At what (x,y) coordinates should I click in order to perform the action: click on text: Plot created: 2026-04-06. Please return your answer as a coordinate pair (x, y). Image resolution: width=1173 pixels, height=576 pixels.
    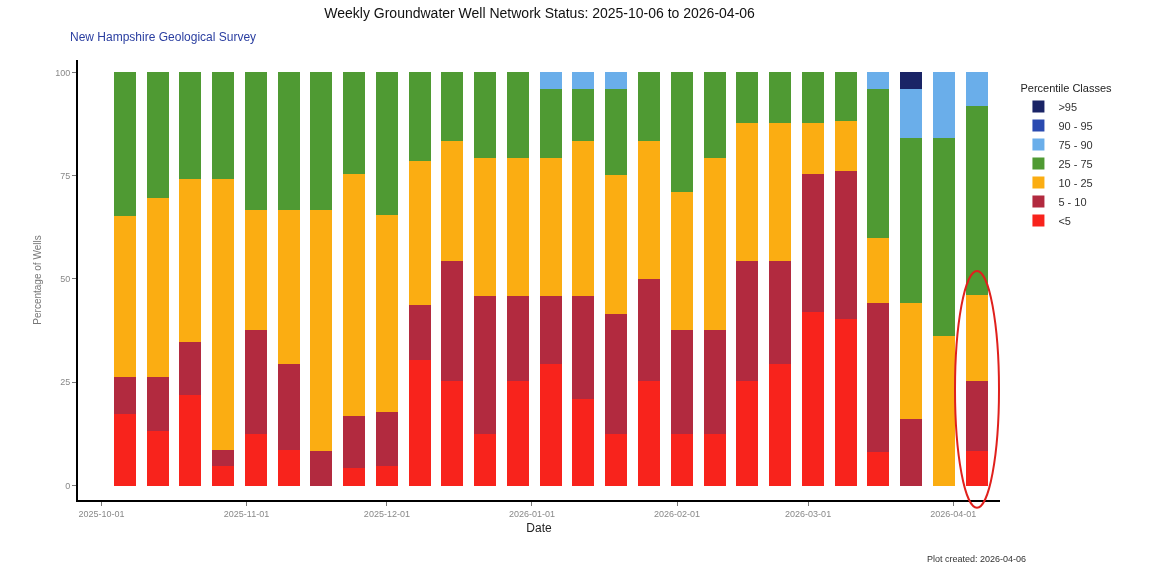
    Looking at the image, I should click on (977, 559).